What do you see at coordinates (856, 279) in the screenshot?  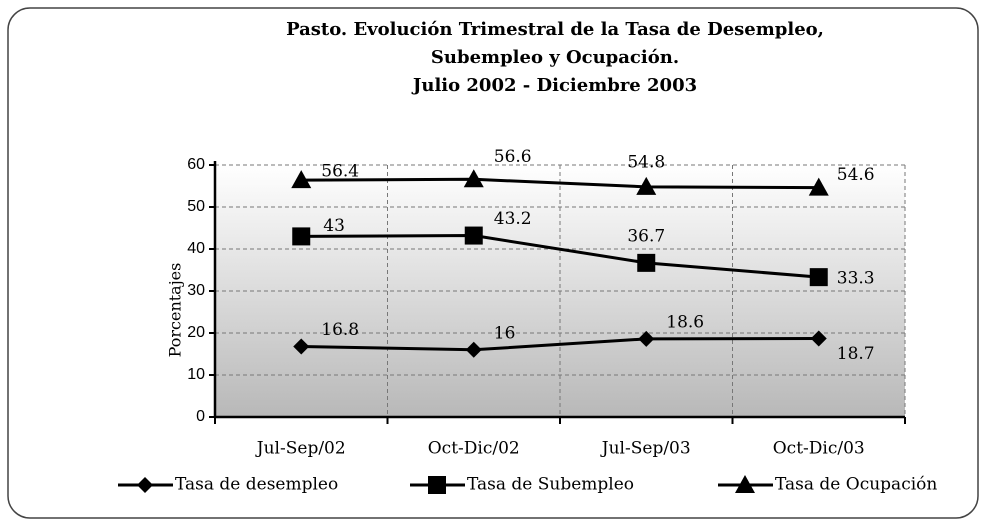 I see `data-label: 33.3` at bounding box center [856, 279].